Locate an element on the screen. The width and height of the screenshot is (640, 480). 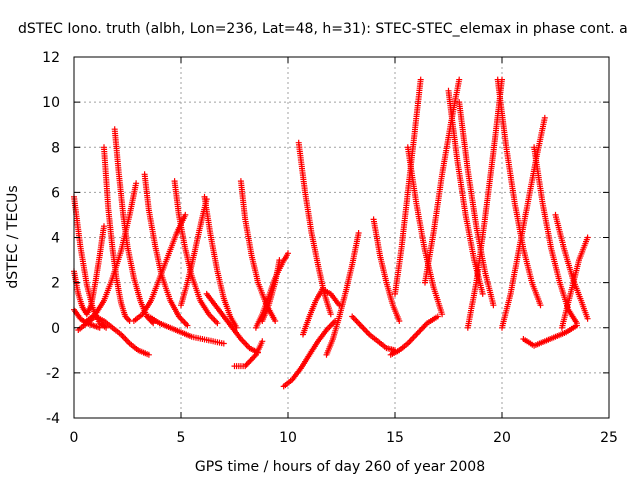
data-series-sat20 is located at coordinates (314, 228).